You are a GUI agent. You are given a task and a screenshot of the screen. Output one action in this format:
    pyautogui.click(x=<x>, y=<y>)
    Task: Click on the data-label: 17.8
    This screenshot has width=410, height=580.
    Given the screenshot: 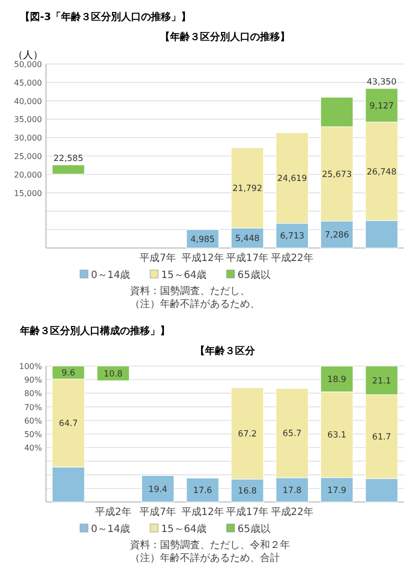 What is the action you would take?
    pyautogui.click(x=292, y=491)
    